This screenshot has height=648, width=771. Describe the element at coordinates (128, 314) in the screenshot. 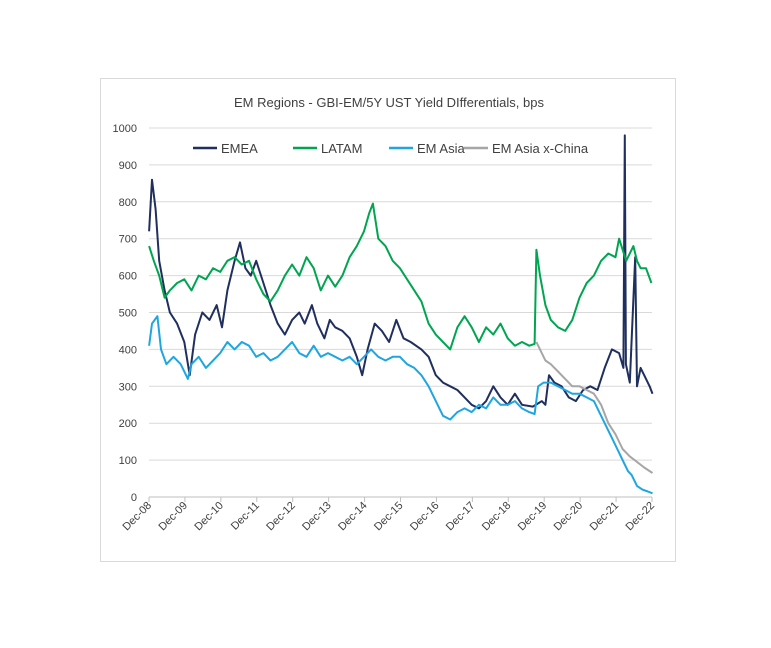

I see `y-tick-label: 500` at that location.